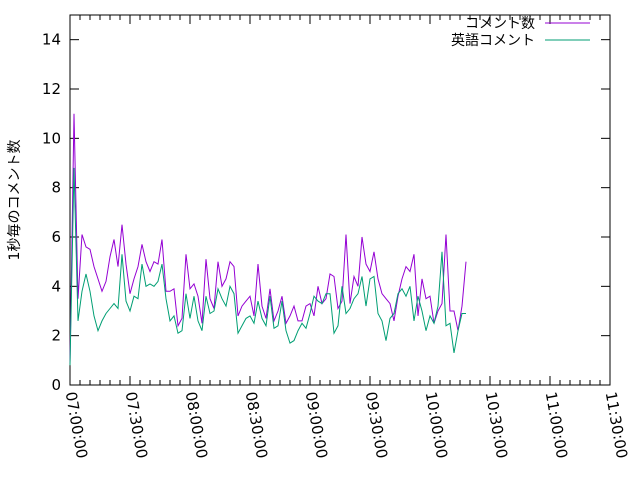 The image size is (640, 480). I want to click on x-tick-label: 11:30:00, so click(616, 424).